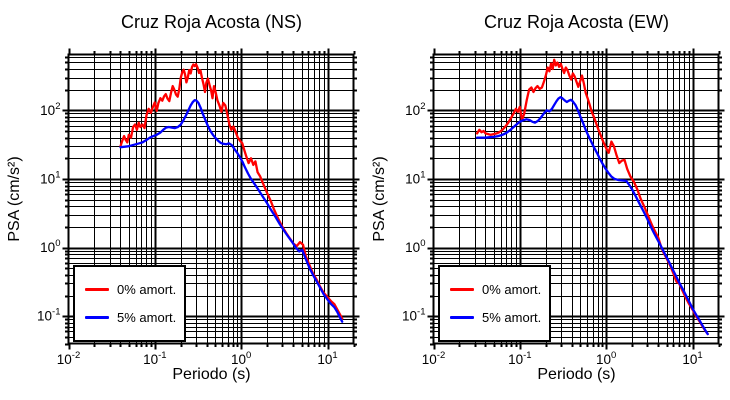  What do you see at coordinates (576, 22) in the screenshot?
I see `chart-title-ew: Cruz Roja Acosta (EW)` at bounding box center [576, 22].